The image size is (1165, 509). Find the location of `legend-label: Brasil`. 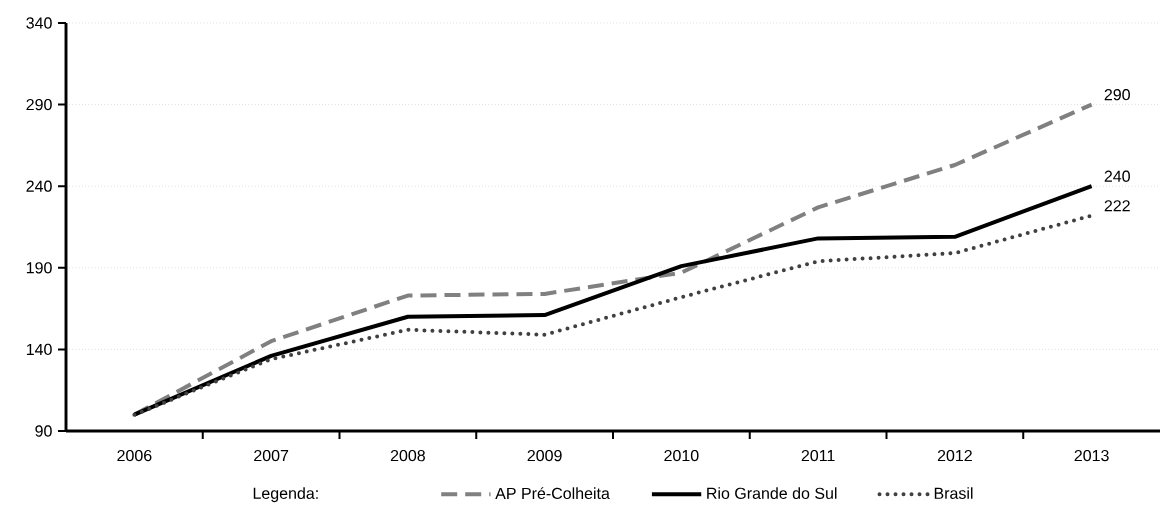

legend-label: Brasil is located at coordinates (953, 493).